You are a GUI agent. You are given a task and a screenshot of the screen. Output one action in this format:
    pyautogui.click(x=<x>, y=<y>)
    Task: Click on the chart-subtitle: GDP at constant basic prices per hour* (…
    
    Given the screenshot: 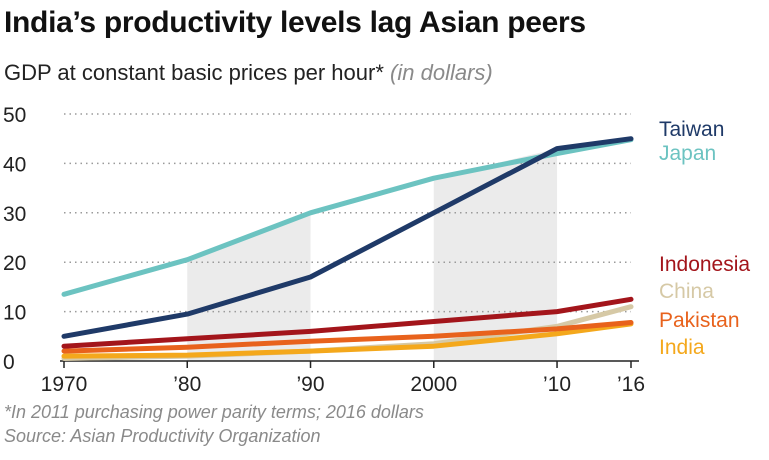 What is the action you would take?
    pyautogui.click(x=248, y=73)
    